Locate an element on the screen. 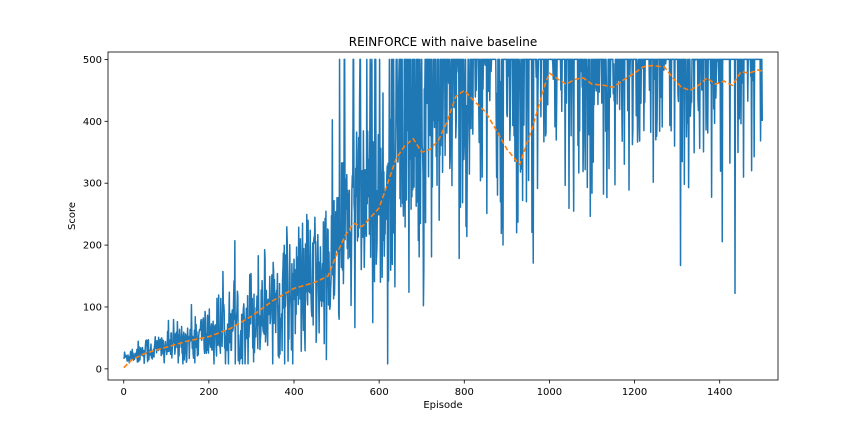 Image resolution: width=864 pixels, height=432 pixels. x-axis: 0 200 400 600 800 1000 1200 1400 is located at coordinates (426, 389).